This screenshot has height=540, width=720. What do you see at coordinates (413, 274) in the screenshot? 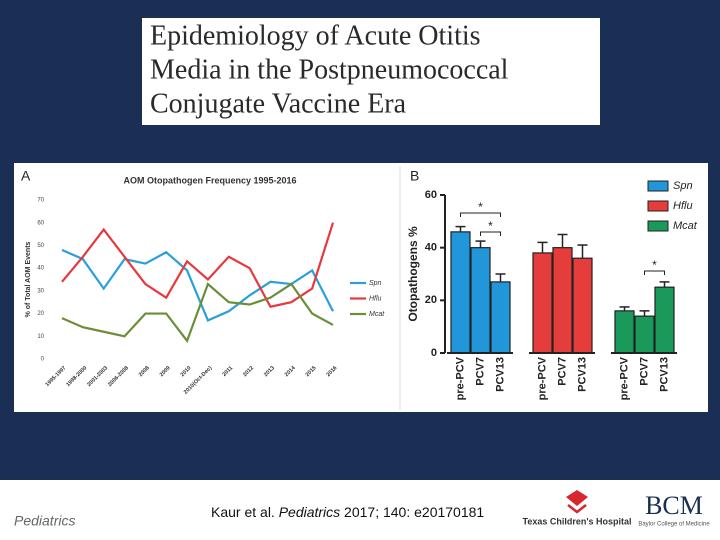
I see `y-axis-label: Otopathogens %` at bounding box center [413, 274].